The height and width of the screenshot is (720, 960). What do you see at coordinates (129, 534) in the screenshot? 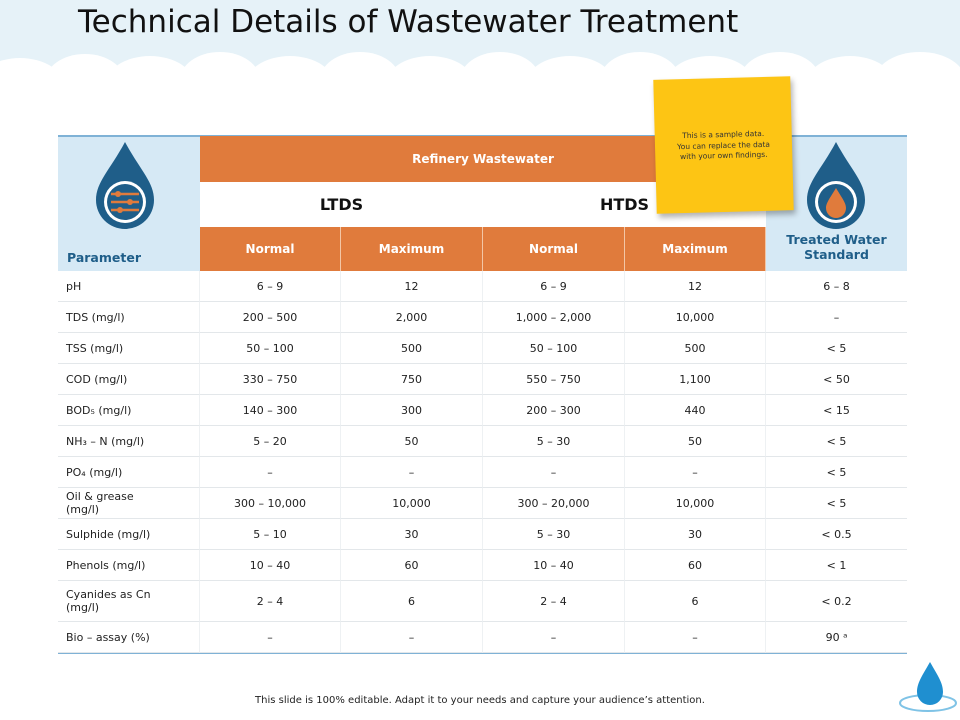
I see `row-label: Sulphide (mg/l)` at bounding box center [129, 534].